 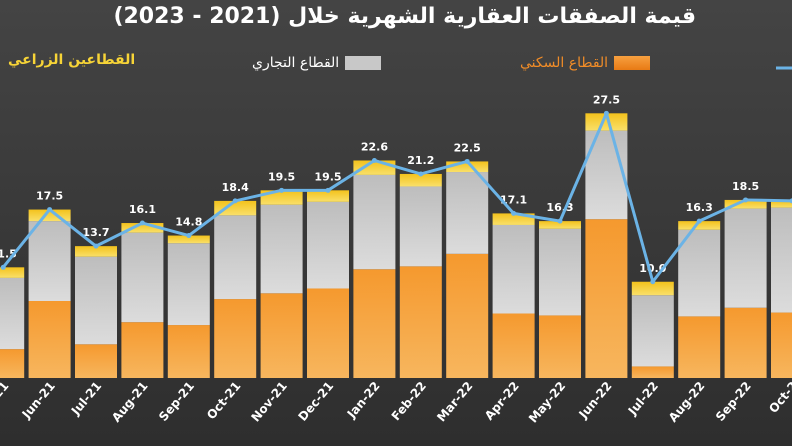 I want to click on x-tick-label: Aug-21, so click(x=130, y=402).